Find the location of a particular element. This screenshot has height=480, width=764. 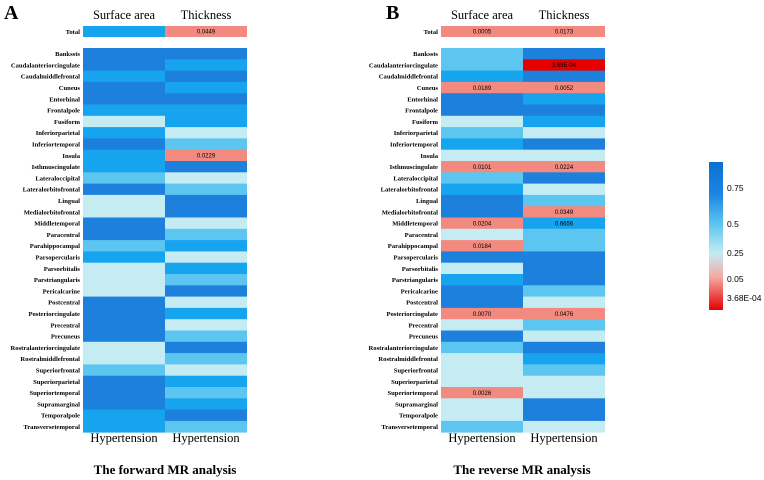

cell-value-label: 0.0189 is located at coordinates (482, 89).